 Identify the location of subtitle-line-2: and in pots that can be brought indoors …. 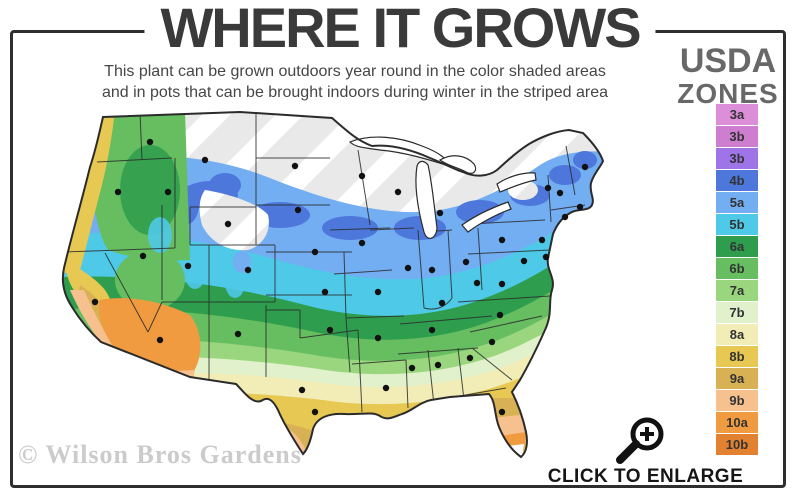
(355, 93).